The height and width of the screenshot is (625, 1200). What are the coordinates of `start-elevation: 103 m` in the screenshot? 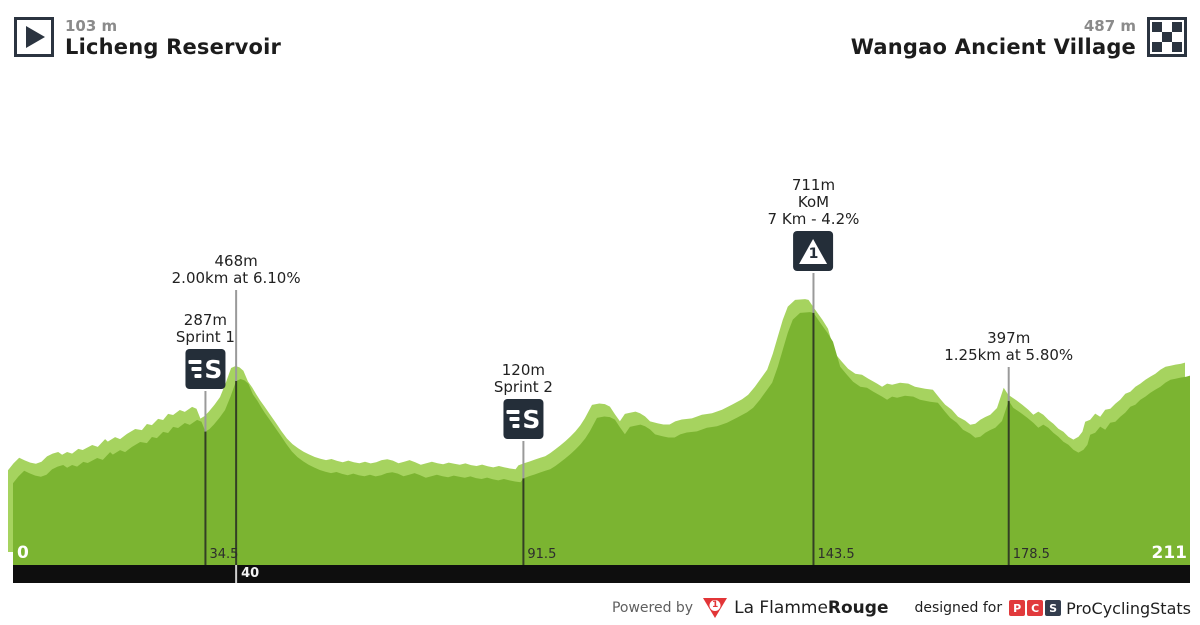 It's located at (91, 26).